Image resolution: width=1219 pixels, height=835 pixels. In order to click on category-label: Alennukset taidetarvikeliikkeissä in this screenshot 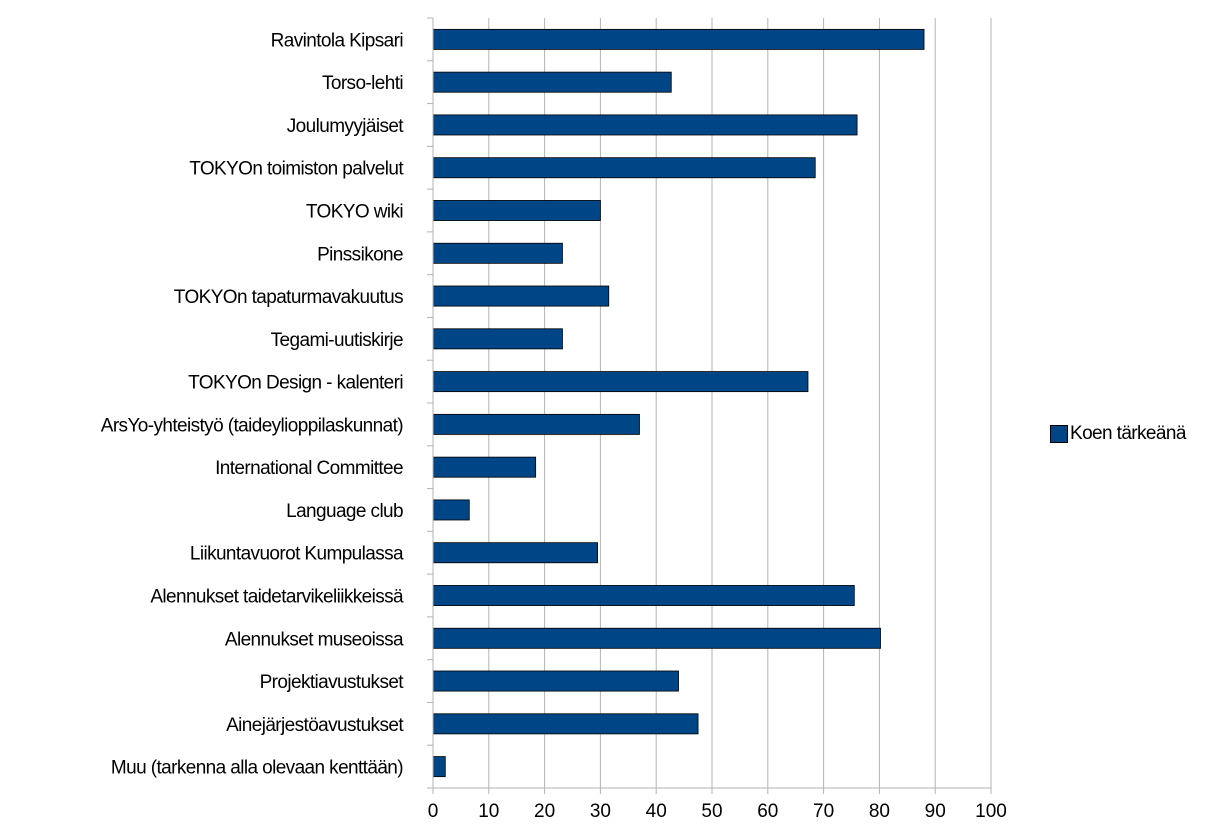, I will do `click(277, 597)`.